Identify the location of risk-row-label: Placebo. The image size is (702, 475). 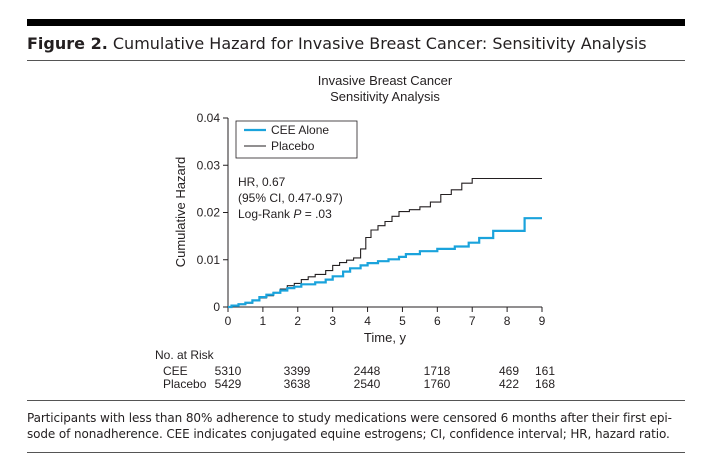
(185, 384).